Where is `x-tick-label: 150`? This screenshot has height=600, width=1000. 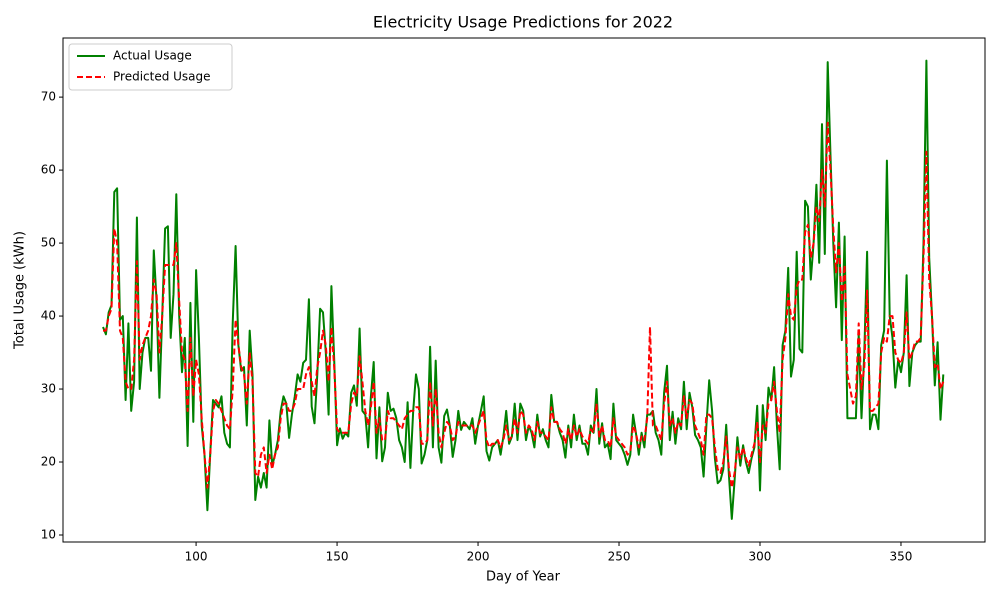 x-tick-label: 150 is located at coordinates (337, 557).